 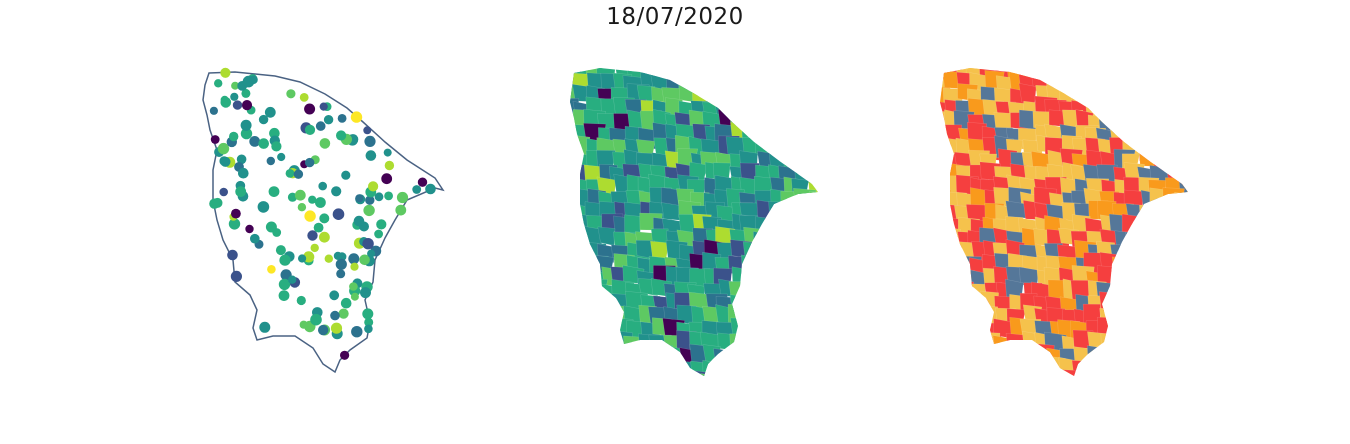 What do you see at coordinates (1070, 222) in the screenshot?
I see `category-map` at bounding box center [1070, 222].